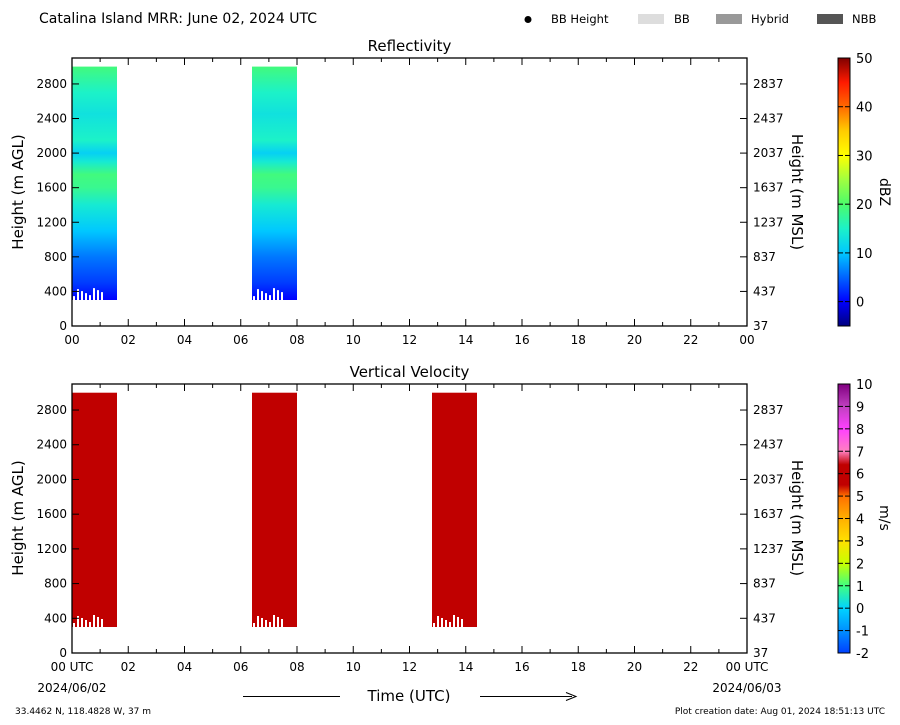 The height and width of the screenshot is (725, 900). I want to click on legend-bb-height-dot, so click(528, 19).